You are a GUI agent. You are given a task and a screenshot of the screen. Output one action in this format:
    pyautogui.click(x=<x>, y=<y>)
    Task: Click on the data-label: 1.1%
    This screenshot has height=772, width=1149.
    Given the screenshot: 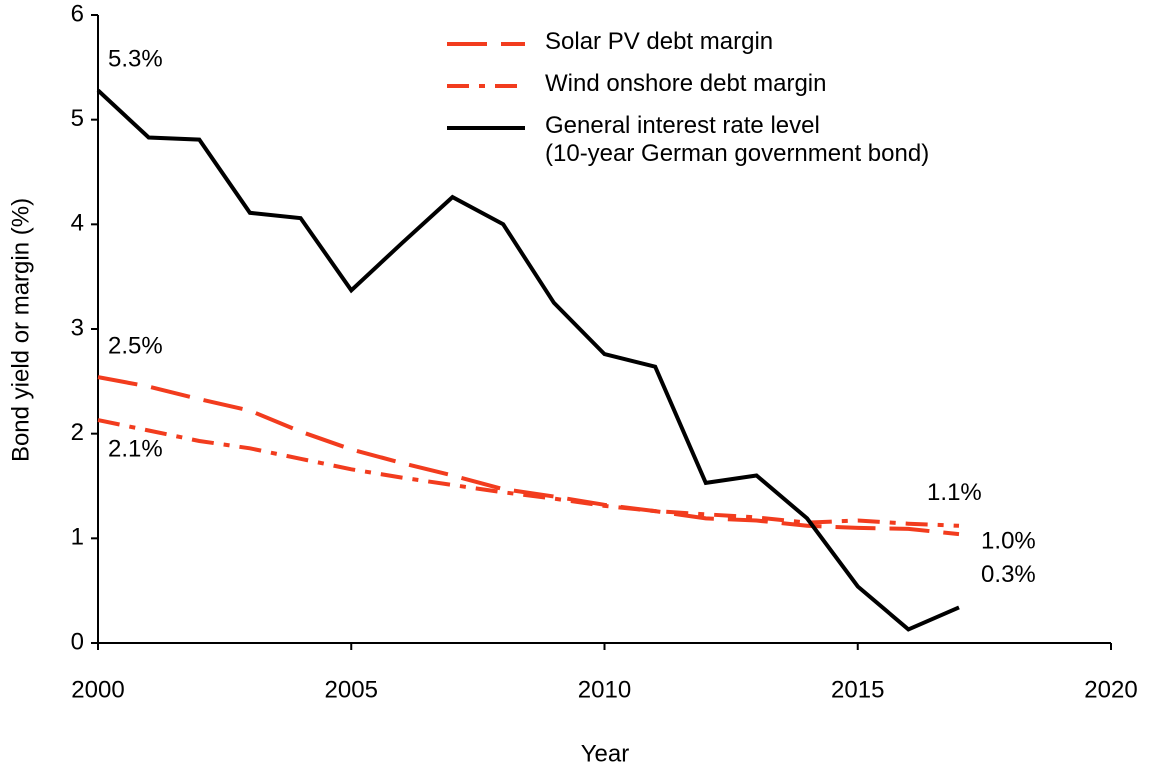 What is the action you would take?
    pyautogui.click(x=954, y=492)
    